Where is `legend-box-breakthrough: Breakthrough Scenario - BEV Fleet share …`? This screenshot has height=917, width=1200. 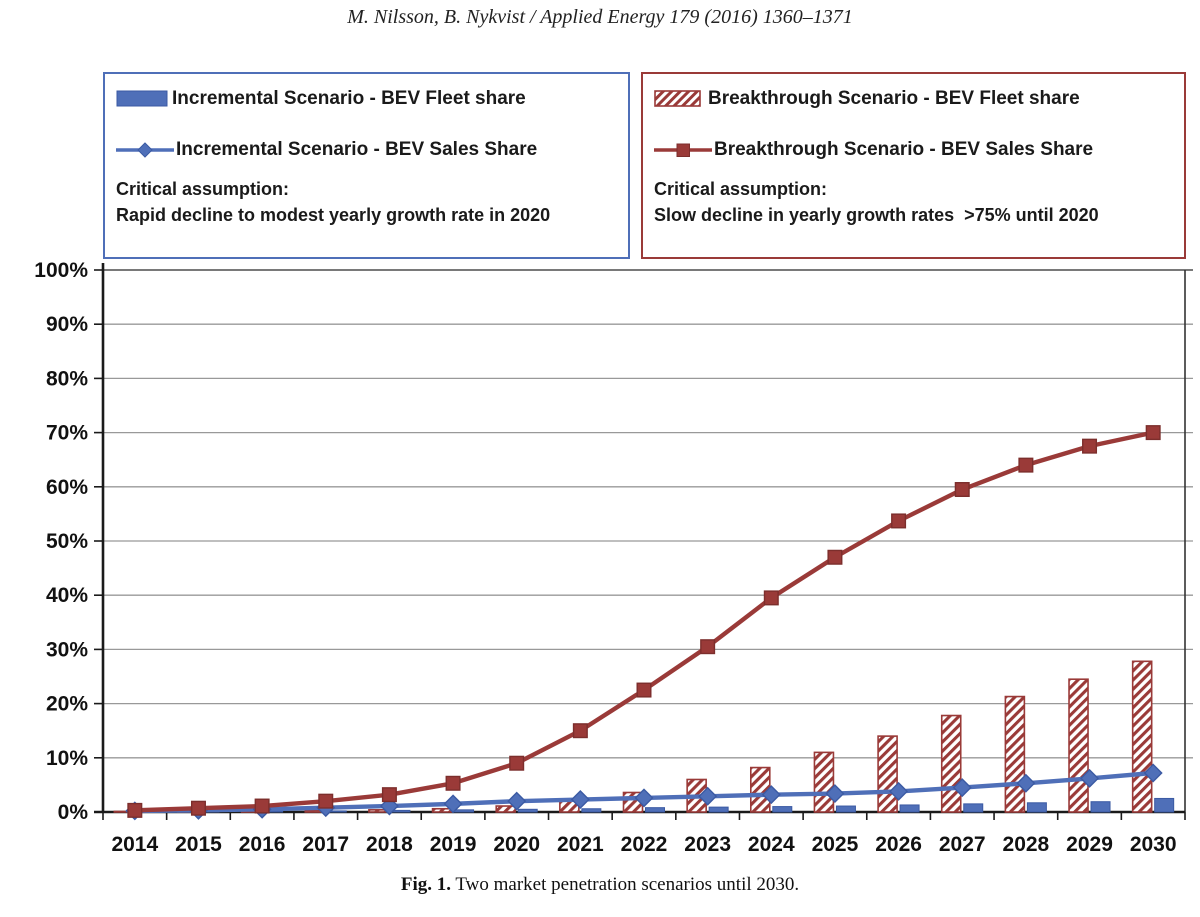 legend-box-breakthrough: Breakthrough Scenario - BEV Fleet share … is located at coordinates (913, 165).